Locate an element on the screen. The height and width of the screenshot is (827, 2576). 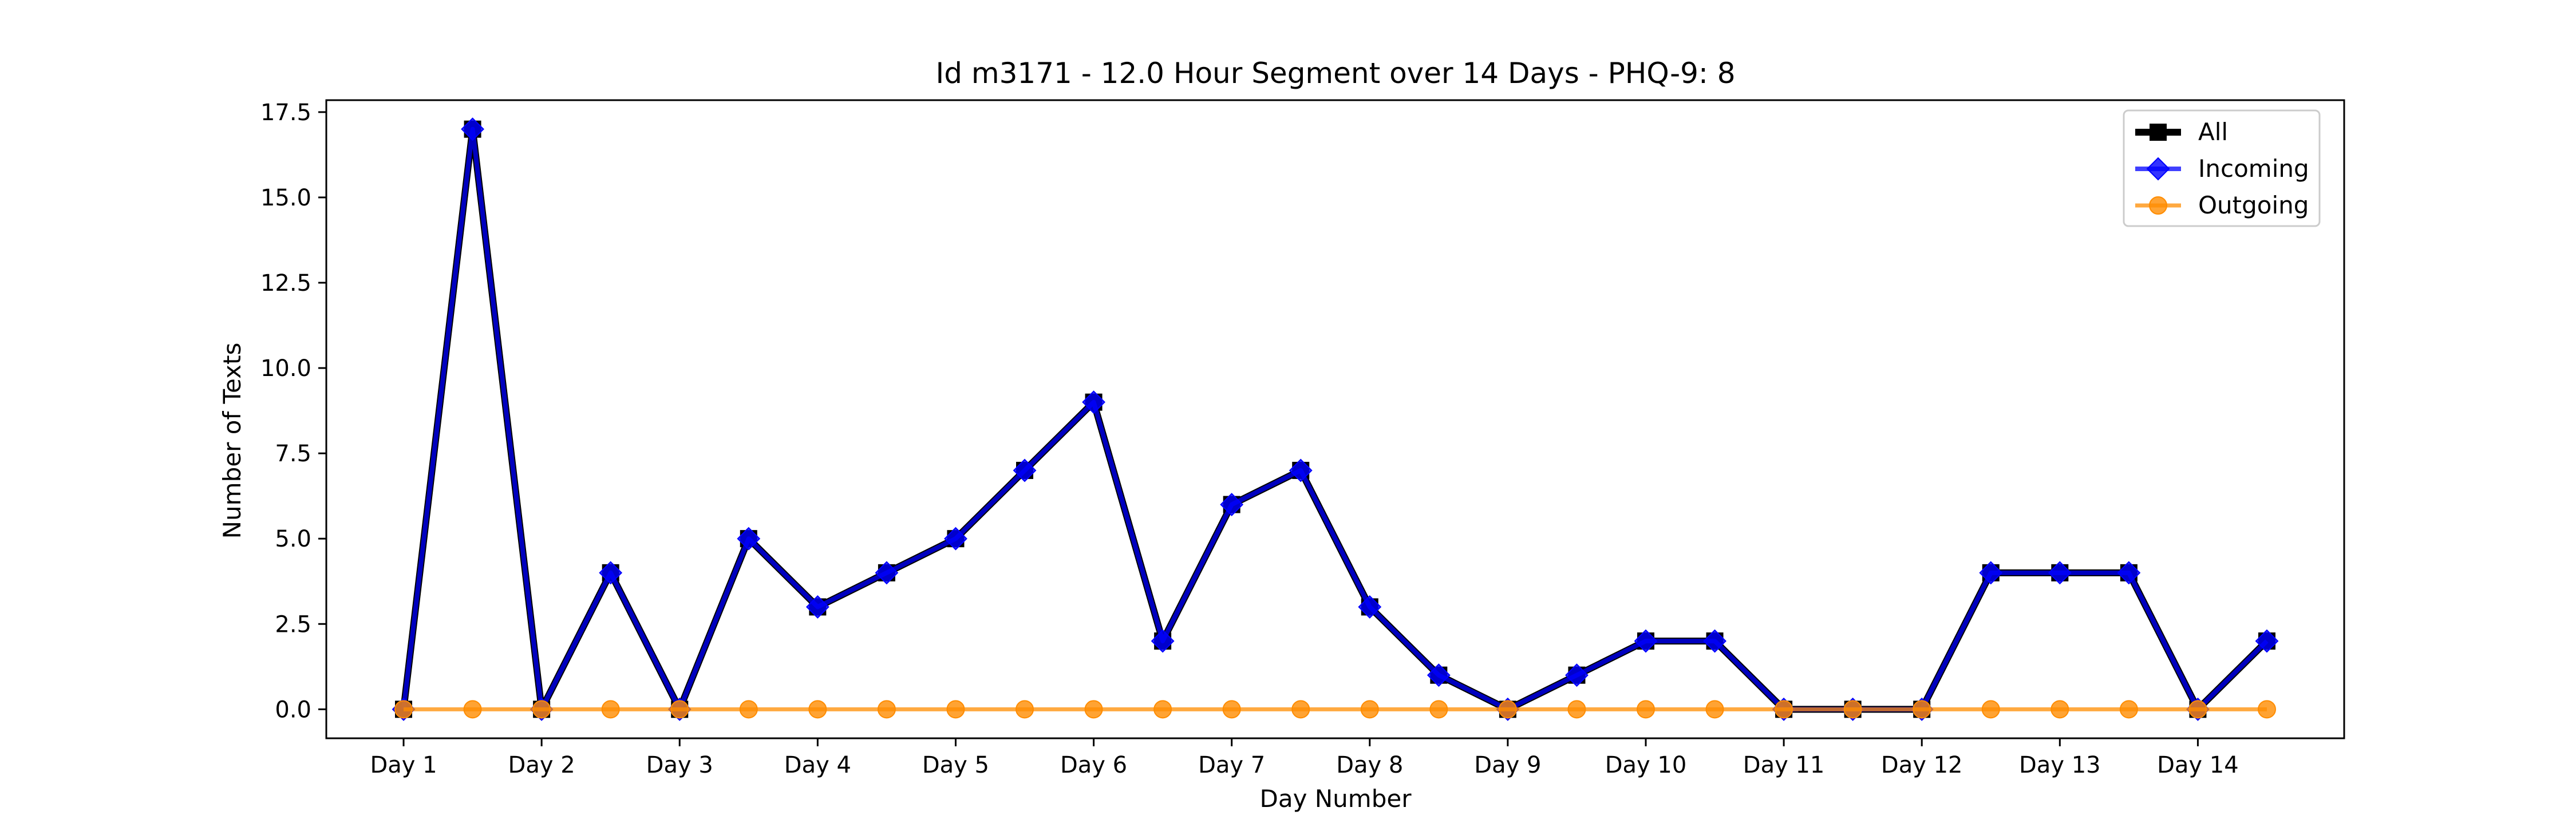
x-tick-label: Day 2 is located at coordinates (541, 765).